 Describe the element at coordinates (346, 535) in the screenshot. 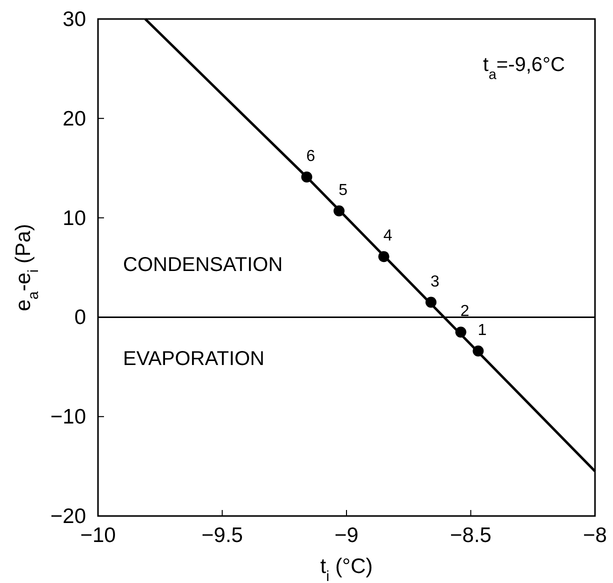

I see `x-tick-label: −9` at that location.